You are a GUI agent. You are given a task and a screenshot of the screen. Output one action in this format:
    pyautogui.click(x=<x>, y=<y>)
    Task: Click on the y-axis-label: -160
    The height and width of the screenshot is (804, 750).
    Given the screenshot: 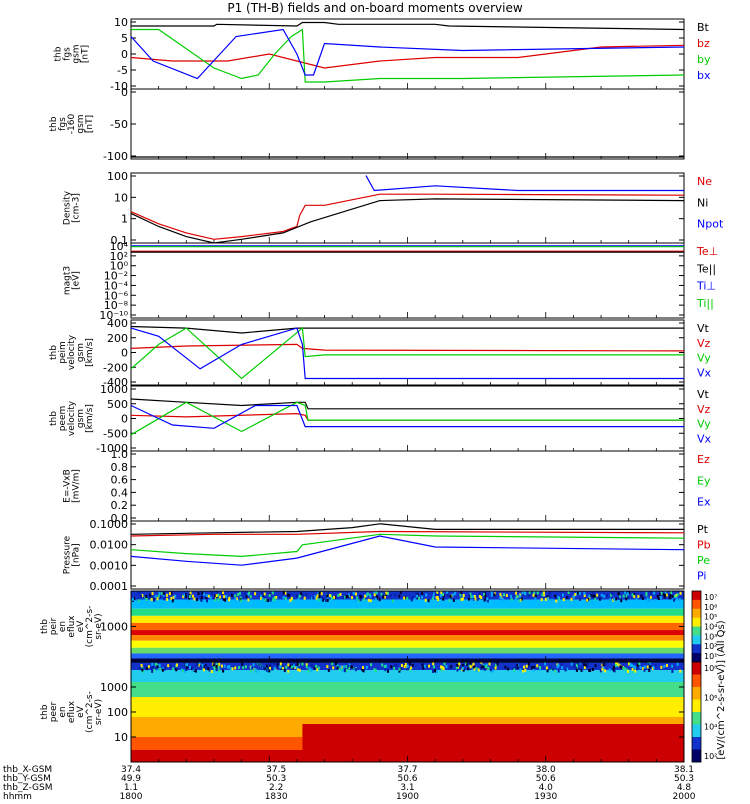 What is the action you would take?
    pyautogui.click(x=72, y=124)
    